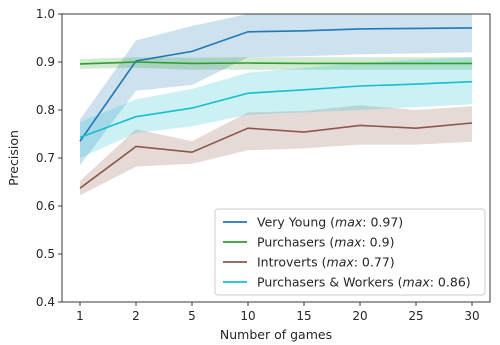 Image resolution: width=500 pixels, height=345 pixels. What do you see at coordinates (192, 316) in the screenshot?
I see `x-tick-label: 5` at bounding box center [192, 316].